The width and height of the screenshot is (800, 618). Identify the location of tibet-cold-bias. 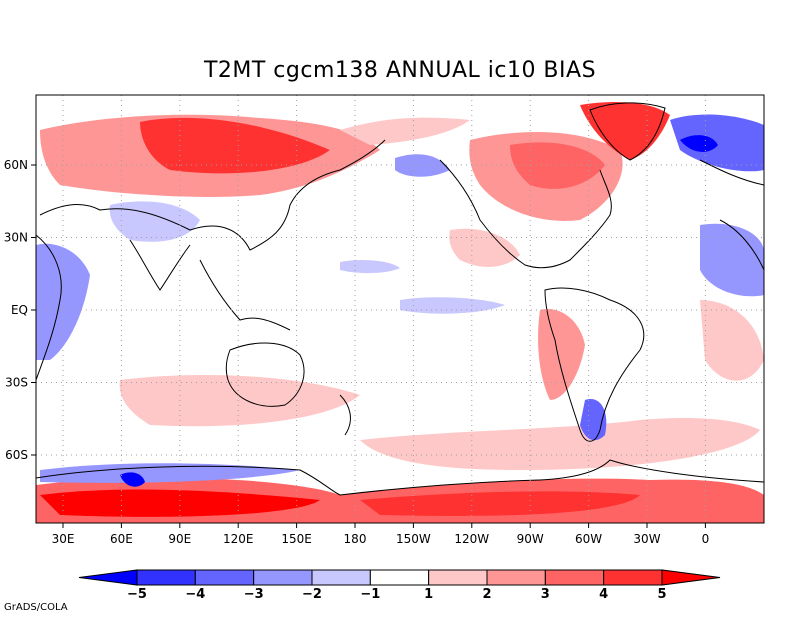
(154, 221).